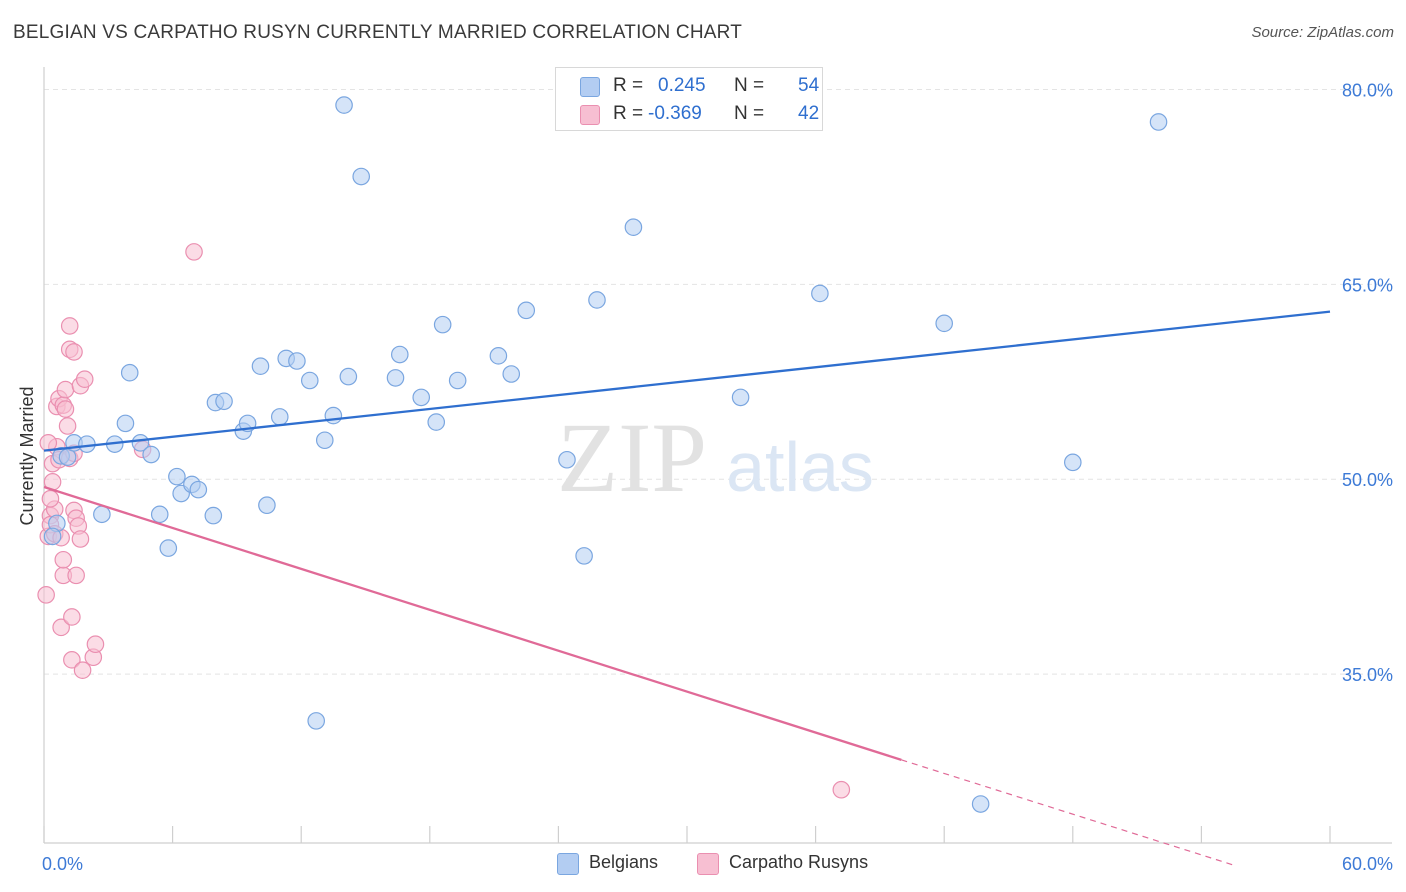 The height and width of the screenshot is (892, 1406). I want to click on rusyns-legend-swatch, so click(708, 864).